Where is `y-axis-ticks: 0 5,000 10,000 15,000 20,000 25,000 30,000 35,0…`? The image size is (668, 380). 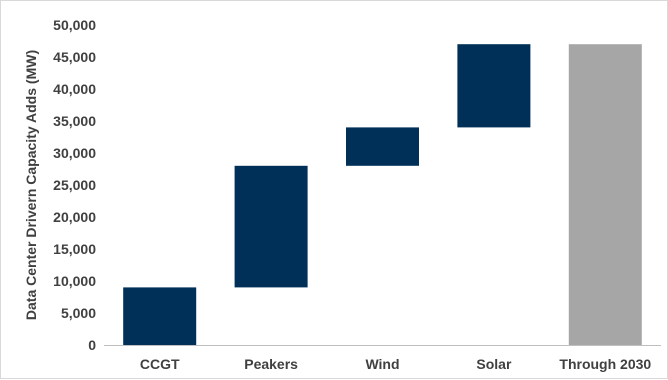 y-axis-ticks: 0 5,000 10,000 15,000 20,000 25,000 30,000 35,0… is located at coordinates (74, 185).